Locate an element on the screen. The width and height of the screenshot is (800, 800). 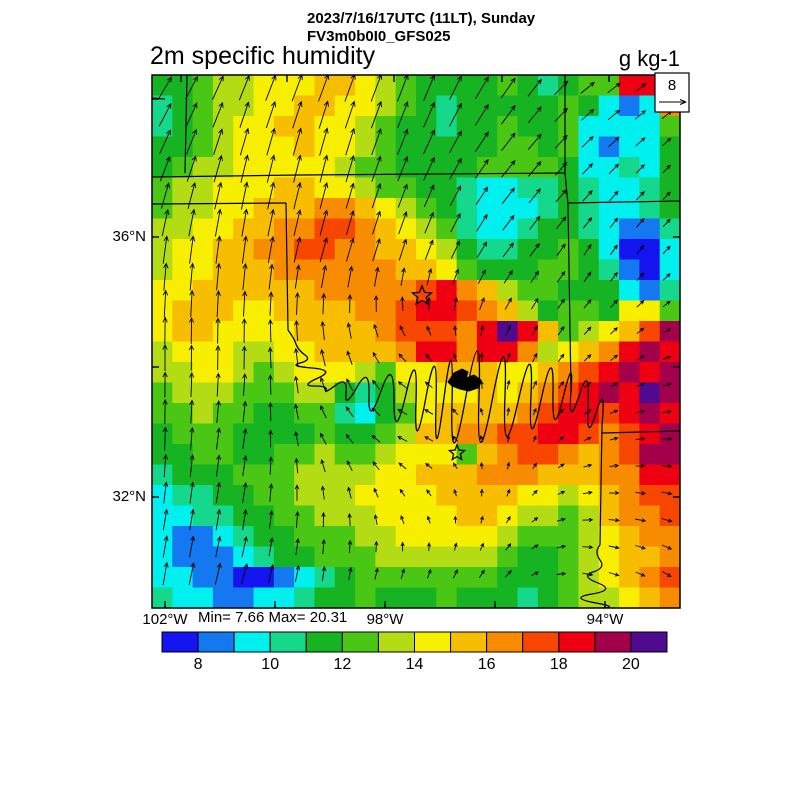
colorbar-tick-label: 14 is located at coordinates (415, 664).